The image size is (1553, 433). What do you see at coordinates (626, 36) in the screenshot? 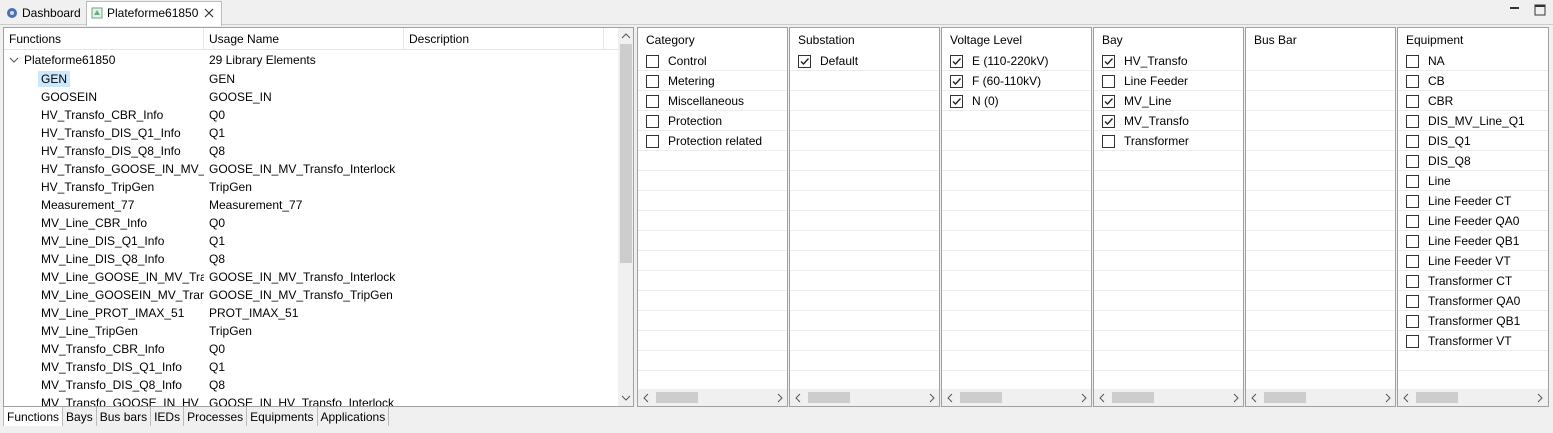
I see `scroll-up` at bounding box center [626, 36].